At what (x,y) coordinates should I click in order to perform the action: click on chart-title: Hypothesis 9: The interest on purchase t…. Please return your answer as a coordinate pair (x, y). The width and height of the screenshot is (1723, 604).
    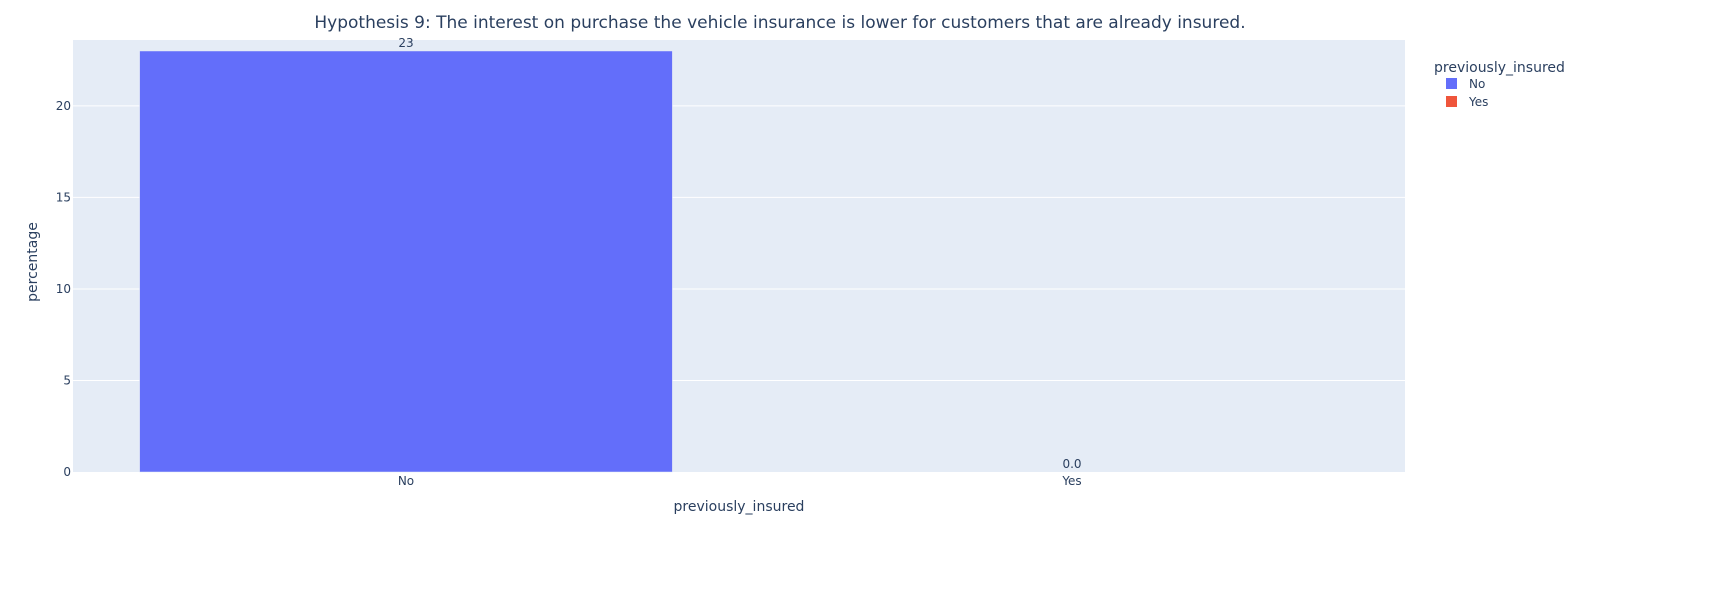
    Looking at the image, I should click on (779, 23).